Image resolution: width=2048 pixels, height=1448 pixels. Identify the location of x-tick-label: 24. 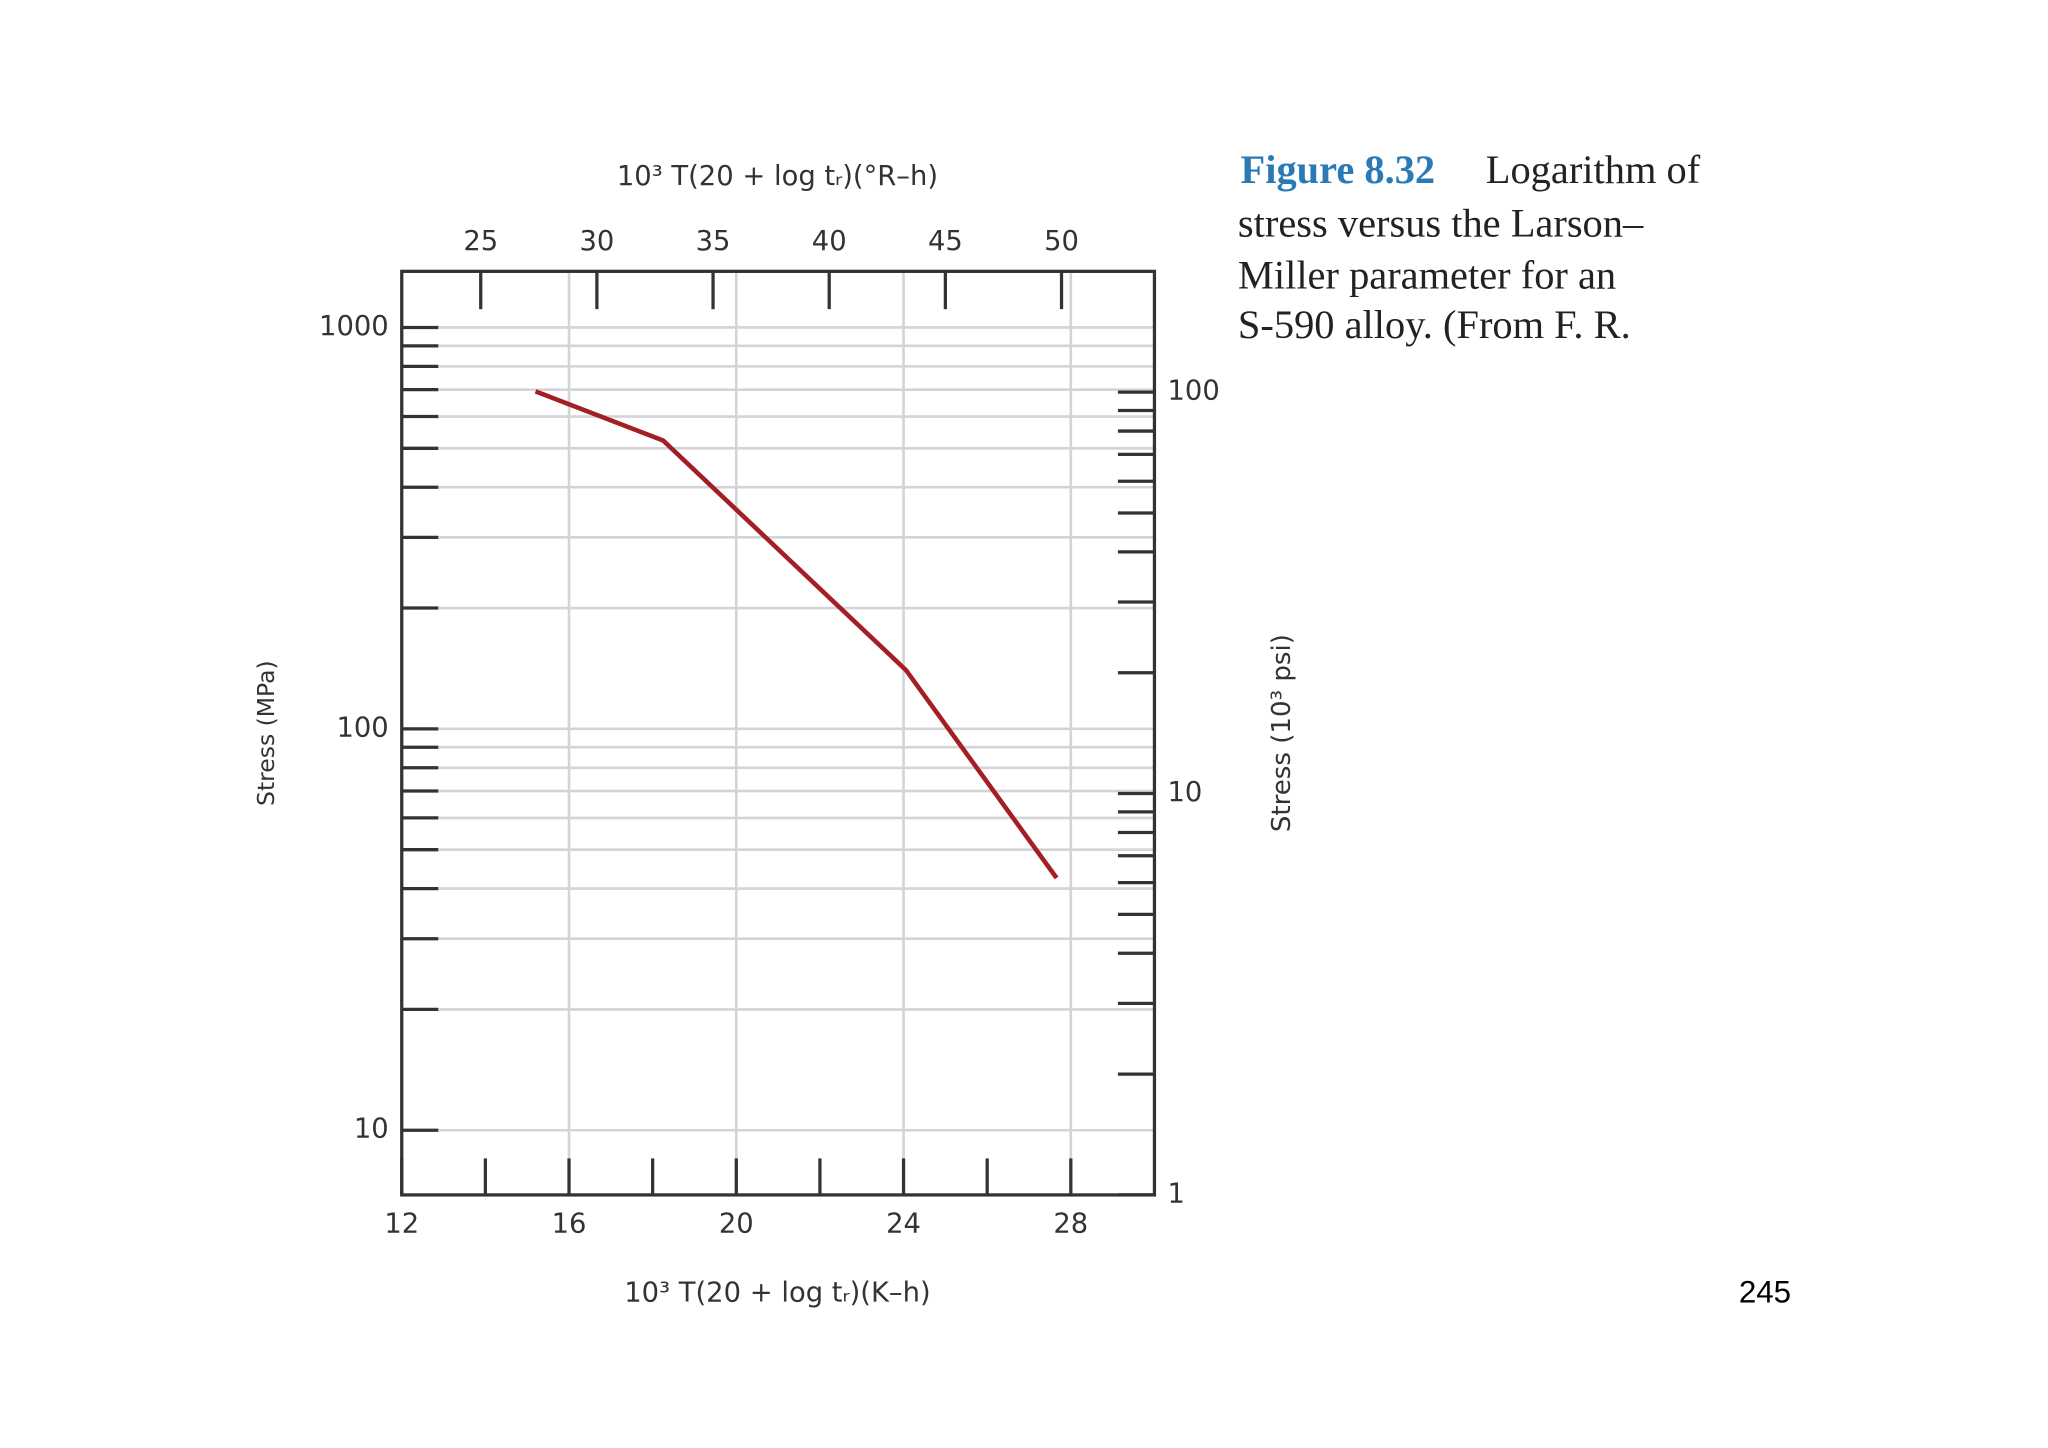
(903, 1223).